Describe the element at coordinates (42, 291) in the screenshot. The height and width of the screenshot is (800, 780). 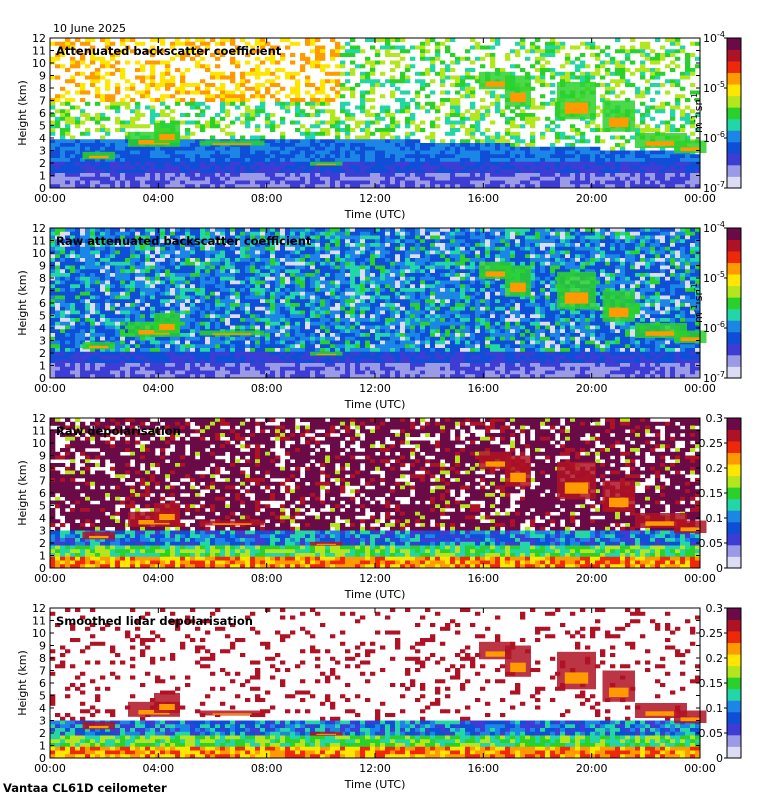
I see `y-tick-label: 7` at that location.